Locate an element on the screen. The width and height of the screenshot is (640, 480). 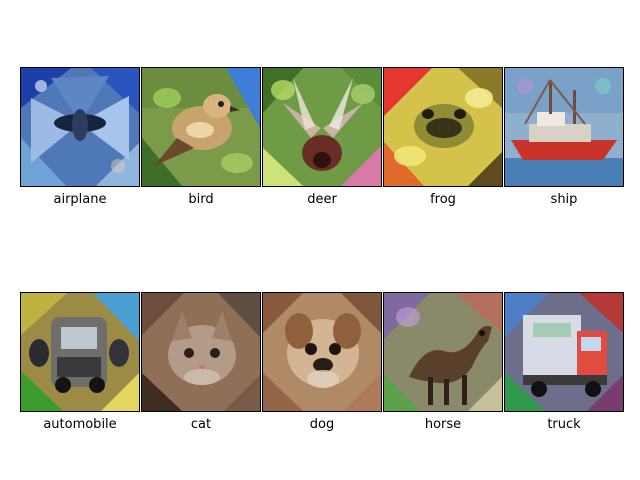
automobile-image-art is located at coordinates (80, 352).